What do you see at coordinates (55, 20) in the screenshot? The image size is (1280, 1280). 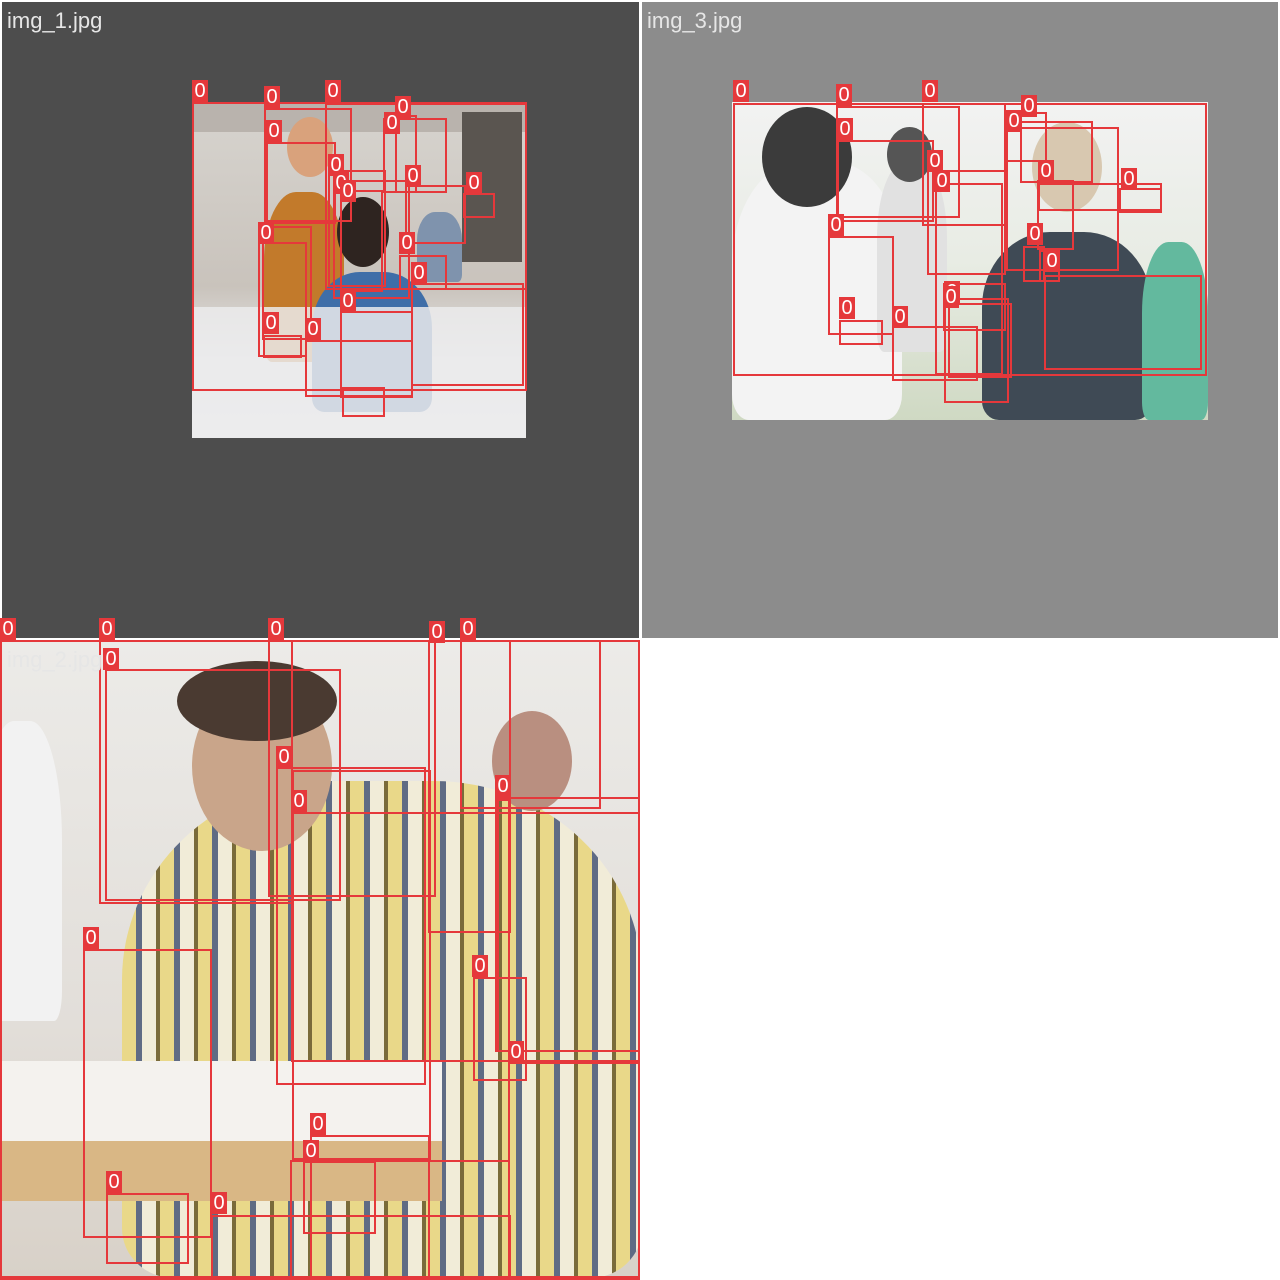 I see `tile-title: img_1.jpg` at bounding box center [55, 20].